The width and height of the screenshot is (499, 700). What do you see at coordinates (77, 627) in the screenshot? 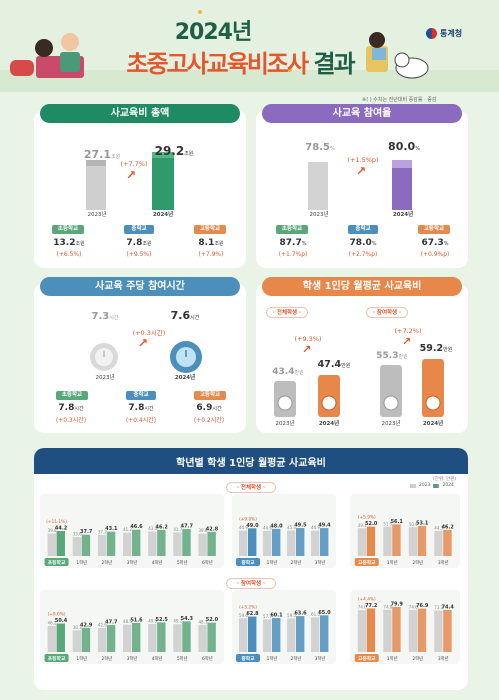
I see `bar-value-label: 38.3` at bounding box center [77, 627].